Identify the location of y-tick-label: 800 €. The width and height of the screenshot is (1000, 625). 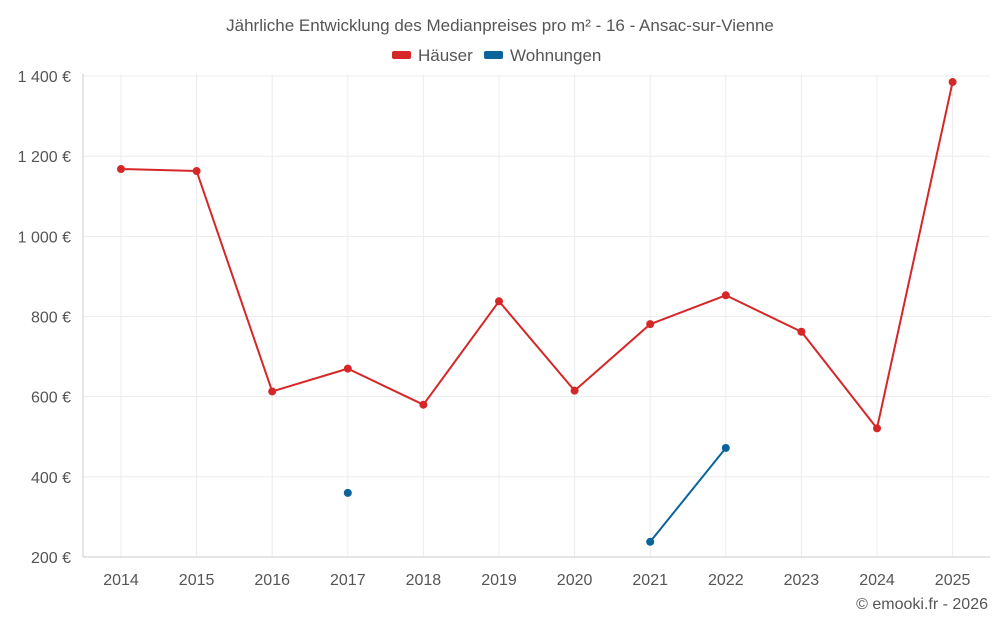
(51, 318).